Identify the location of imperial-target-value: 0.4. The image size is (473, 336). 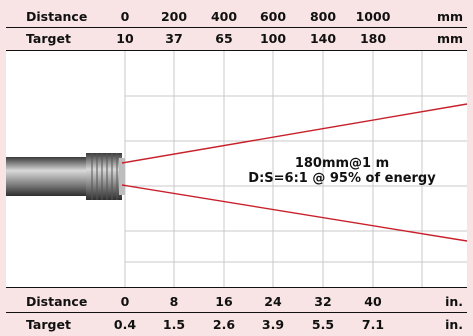
(125, 324).